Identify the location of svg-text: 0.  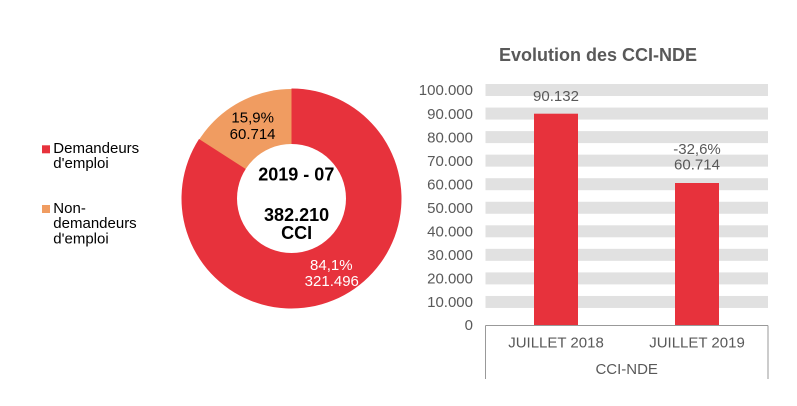
(469, 325).